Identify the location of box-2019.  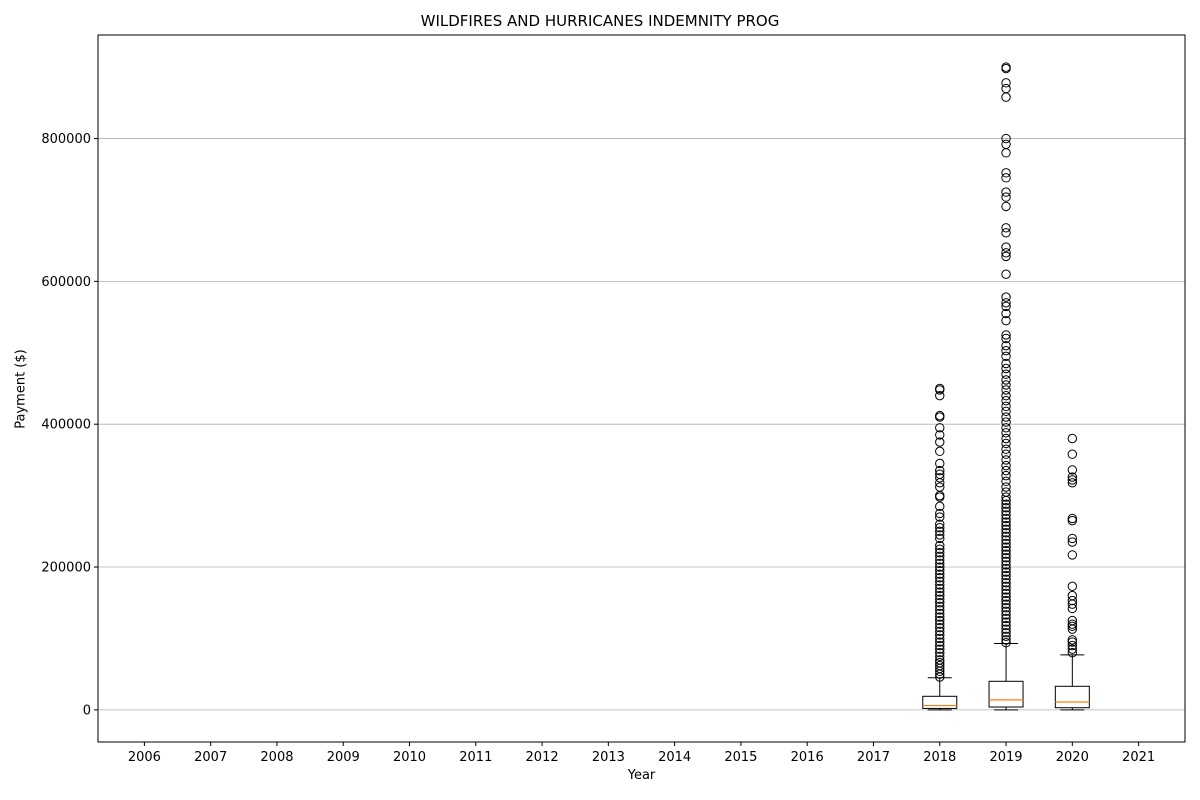
(1006, 386).